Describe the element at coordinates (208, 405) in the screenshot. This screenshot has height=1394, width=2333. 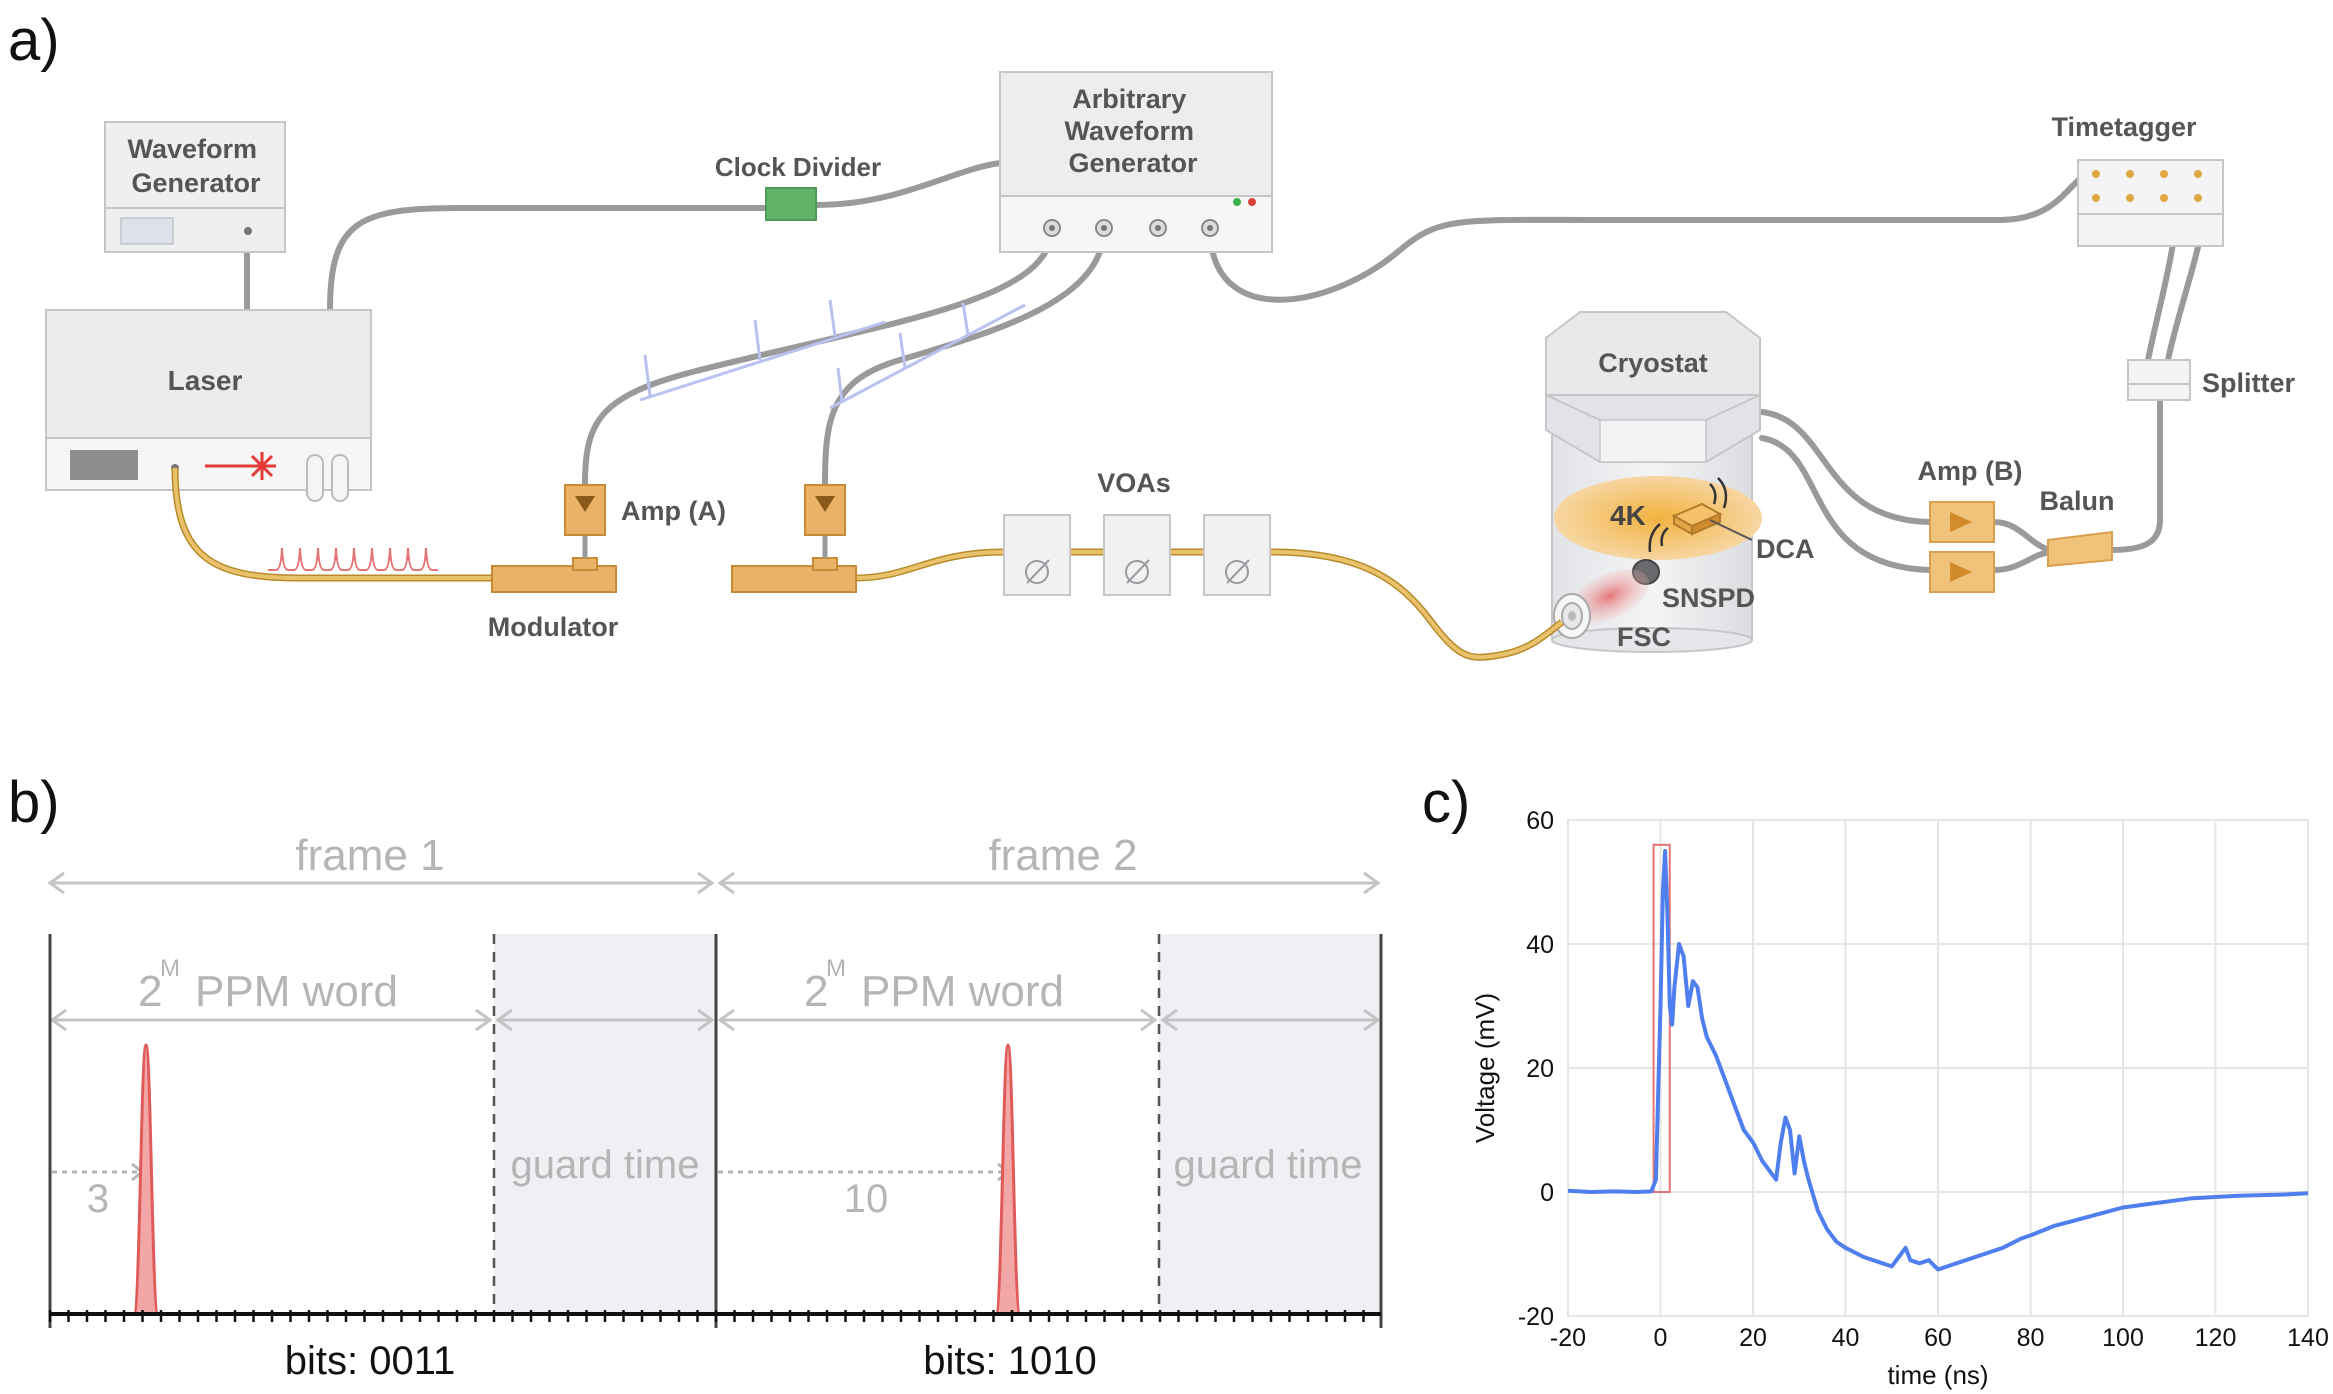
I see `laser: Laser` at that location.